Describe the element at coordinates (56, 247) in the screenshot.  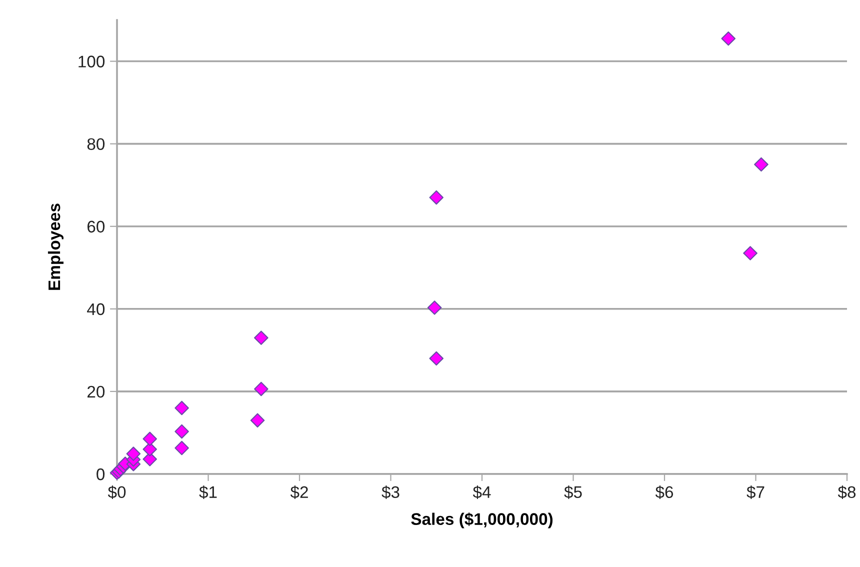
I see `y-axis-title: Employees` at that location.